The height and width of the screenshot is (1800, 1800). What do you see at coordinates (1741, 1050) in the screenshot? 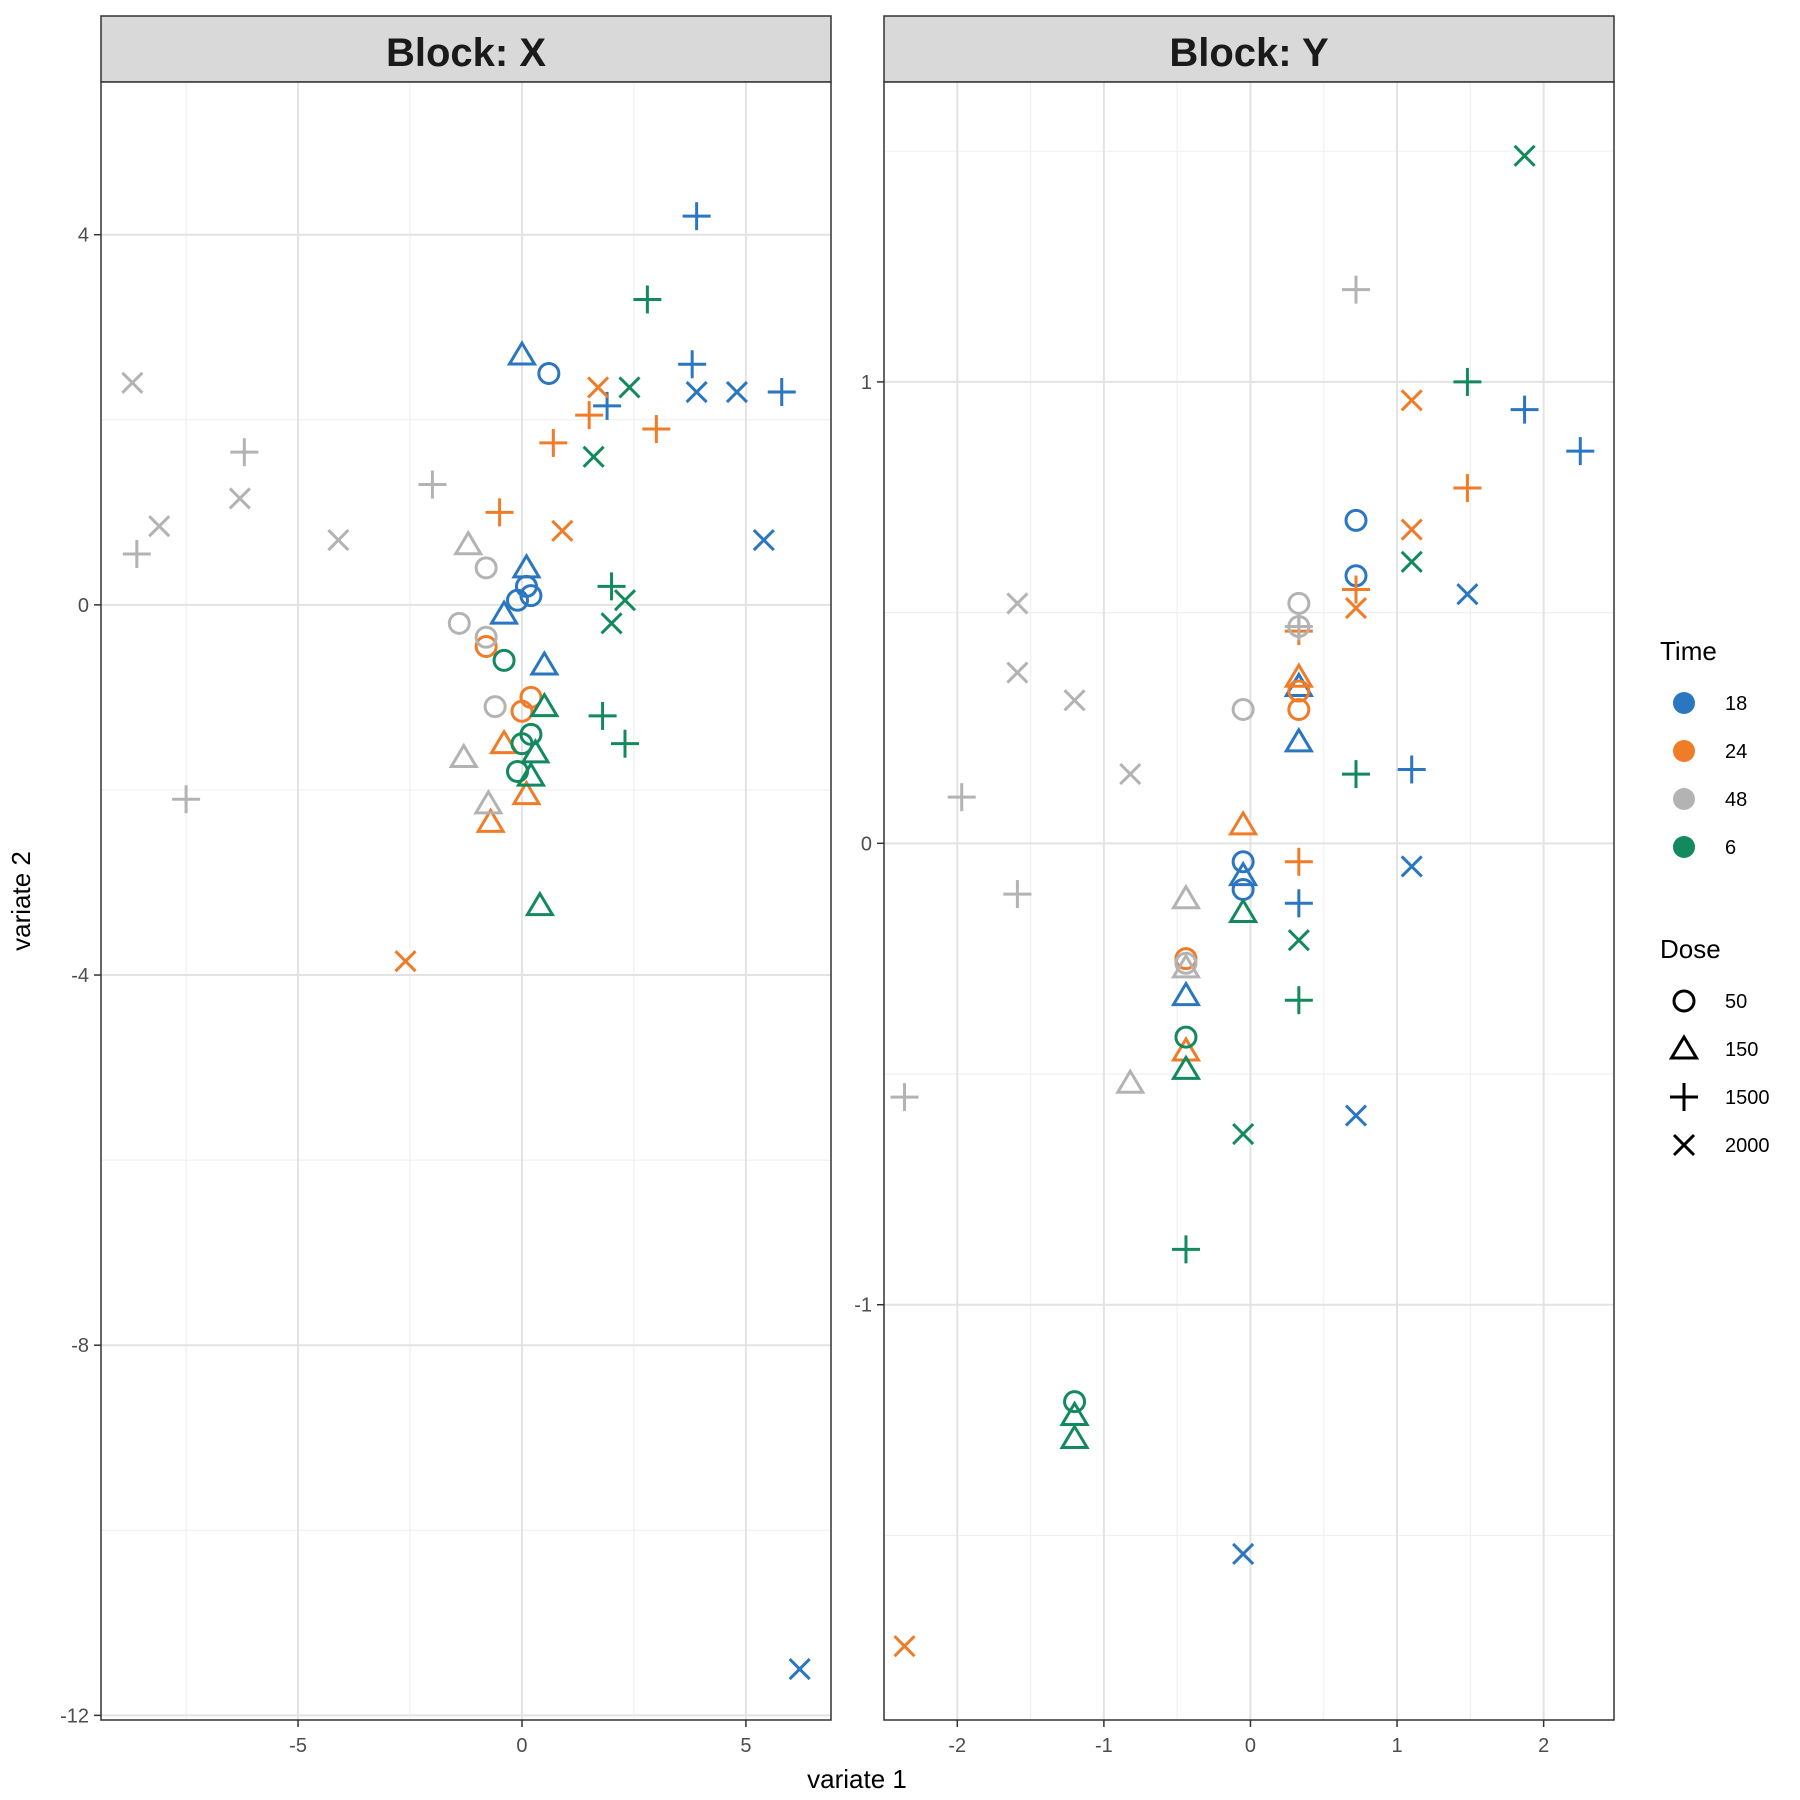
I see `legend-label: 150` at bounding box center [1741, 1050].